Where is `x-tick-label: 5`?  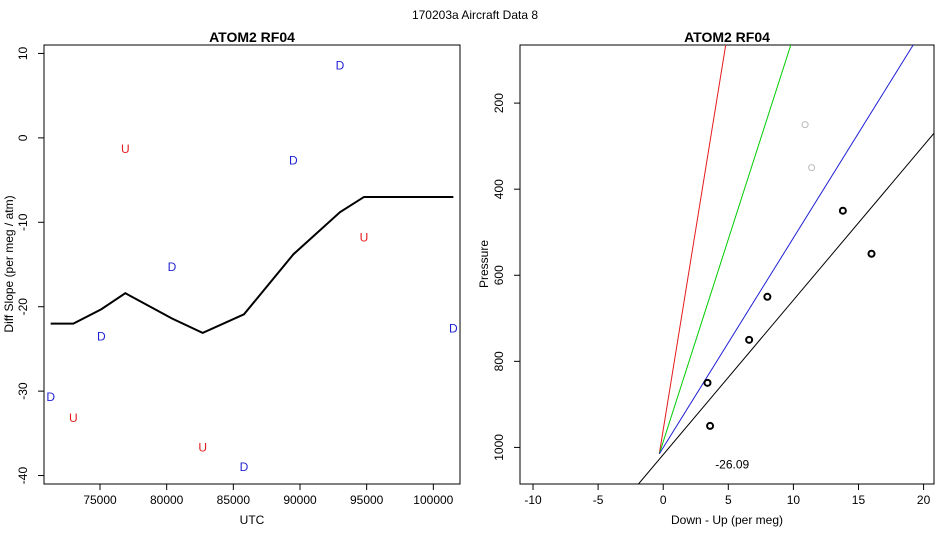 x-tick-label: 5 is located at coordinates (728, 500).